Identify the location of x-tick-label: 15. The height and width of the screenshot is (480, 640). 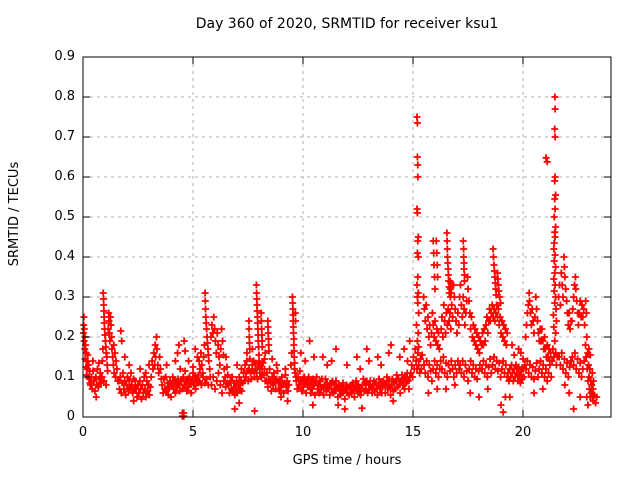
(413, 432).